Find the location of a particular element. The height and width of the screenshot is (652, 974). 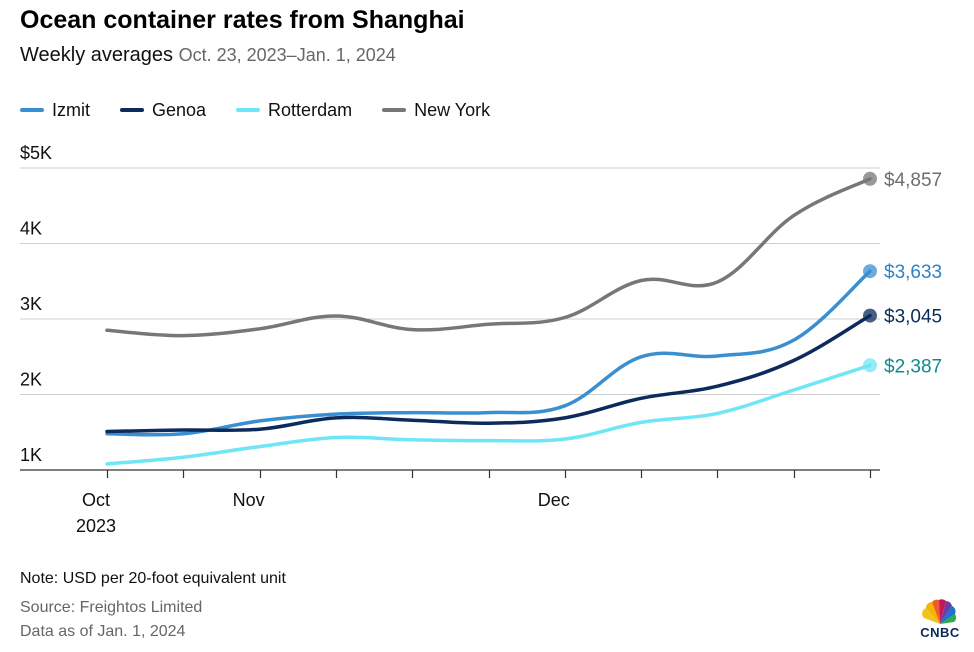

end-value-labels: $4,857 $2,387 $3,633 $3,045 is located at coordinates (913, 273).